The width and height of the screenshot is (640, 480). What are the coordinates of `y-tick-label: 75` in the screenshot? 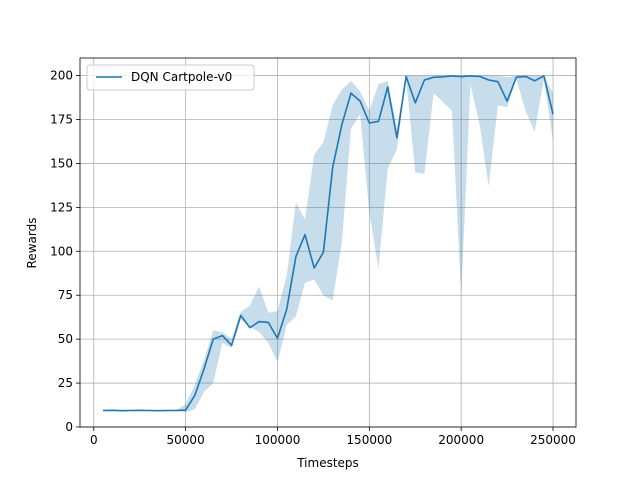 It's located at (65, 295).